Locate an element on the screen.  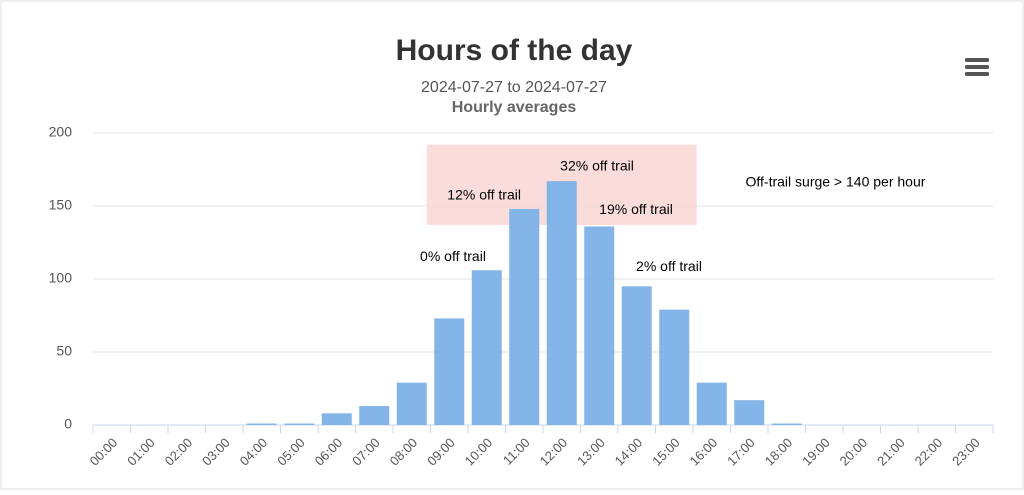
y-tick-label: 200 is located at coordinates (61, 132).